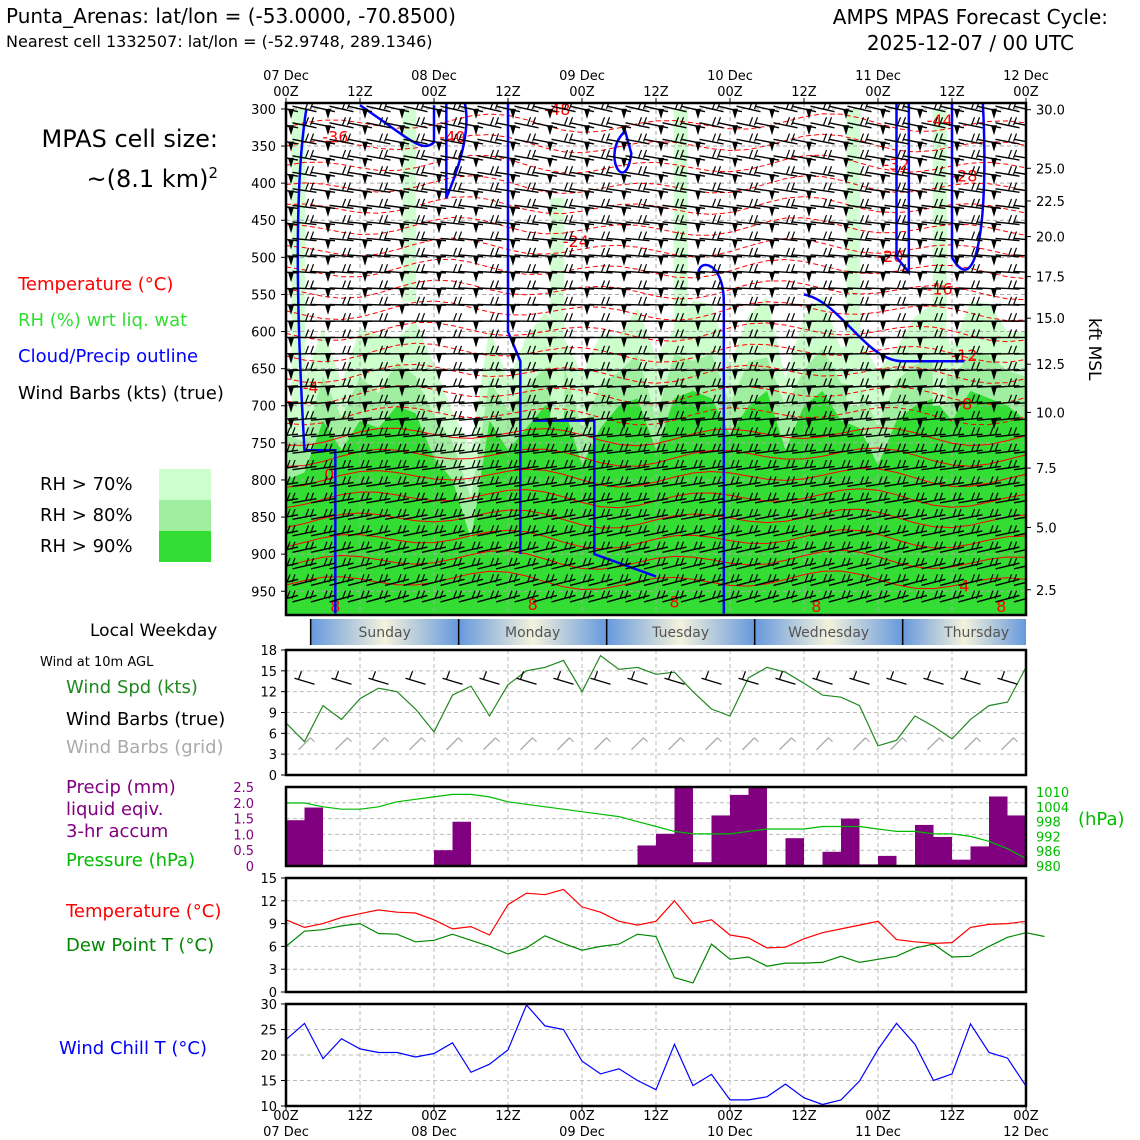 Image resolution: width=1140 pixels, height=1140 pixels. What do you see at coordinates (103, 320) in the screenshot?
I see `legend-rh: RH (%) wrt liq. wat` at bounding box center [103, 320].